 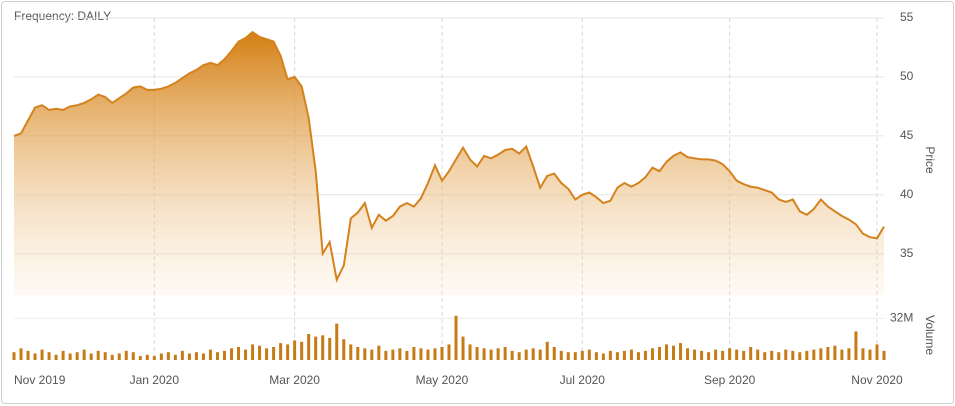 What do you see at coordinates (907, 135) in the screenshot?
I see `y-tick-label: 45` at bounding box center [907, 135].